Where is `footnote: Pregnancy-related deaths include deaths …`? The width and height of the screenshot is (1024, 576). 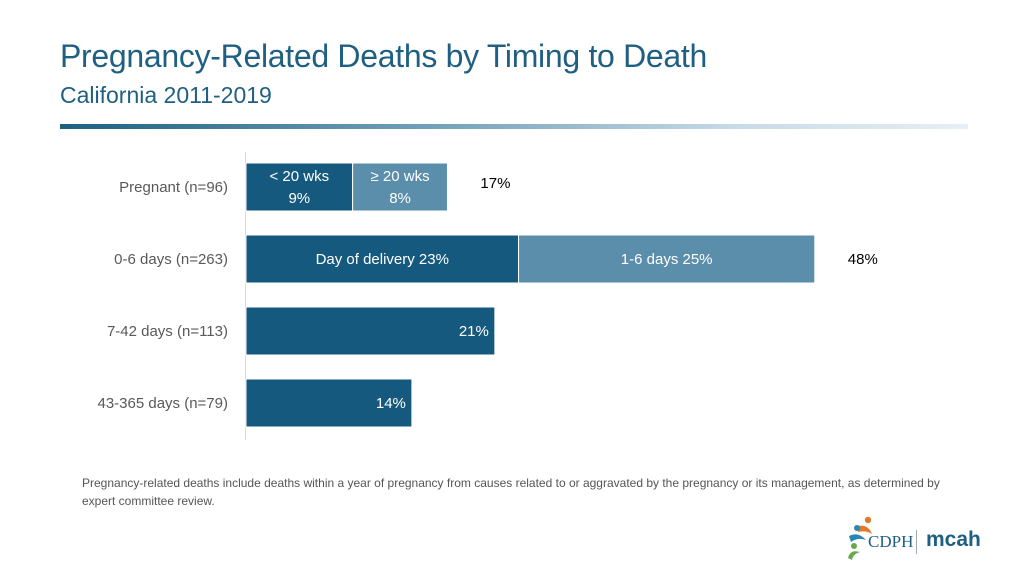
footnote: Pregnancy-related deaths include deaths … is located at coordinates (511, 492).